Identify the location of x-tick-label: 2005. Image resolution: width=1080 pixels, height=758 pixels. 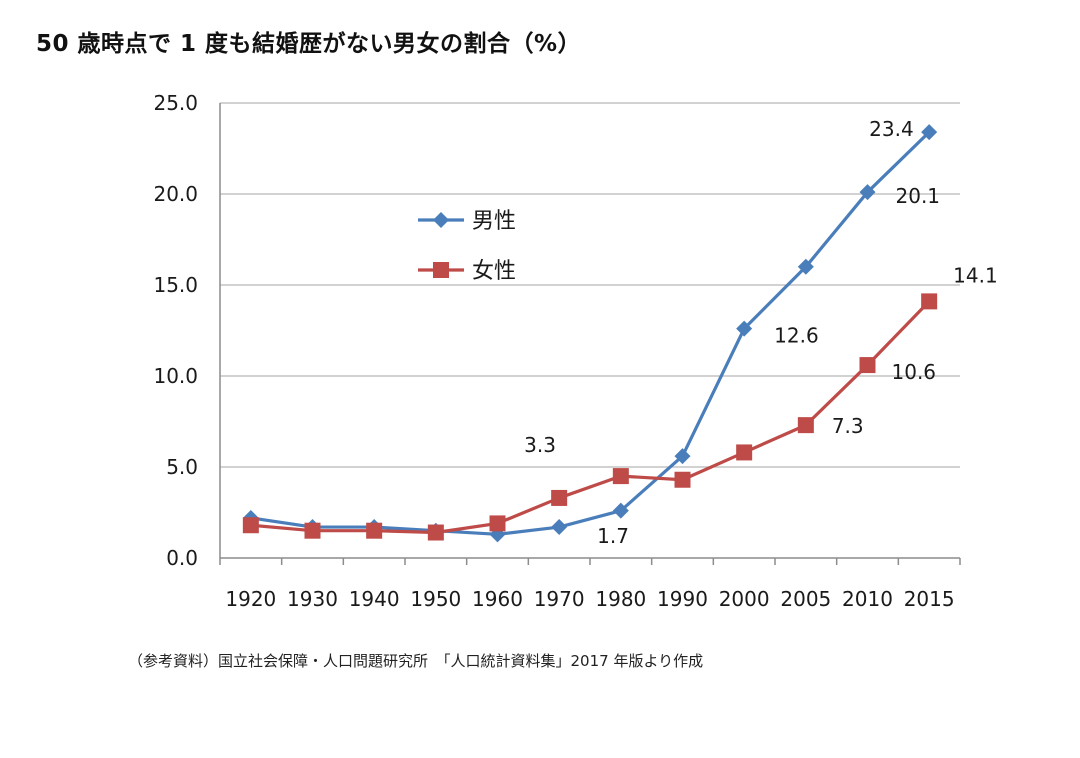
(805, 599).